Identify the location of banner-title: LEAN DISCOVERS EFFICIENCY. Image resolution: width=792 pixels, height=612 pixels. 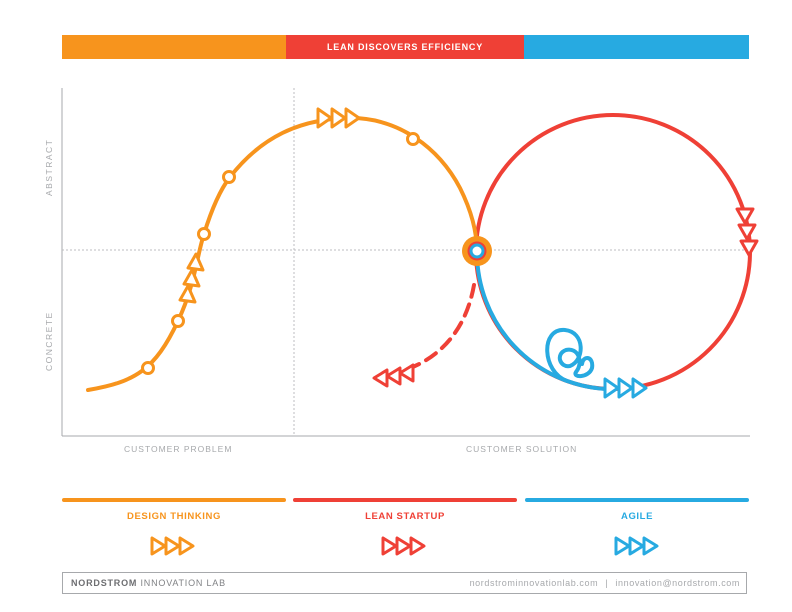
(404, 47).